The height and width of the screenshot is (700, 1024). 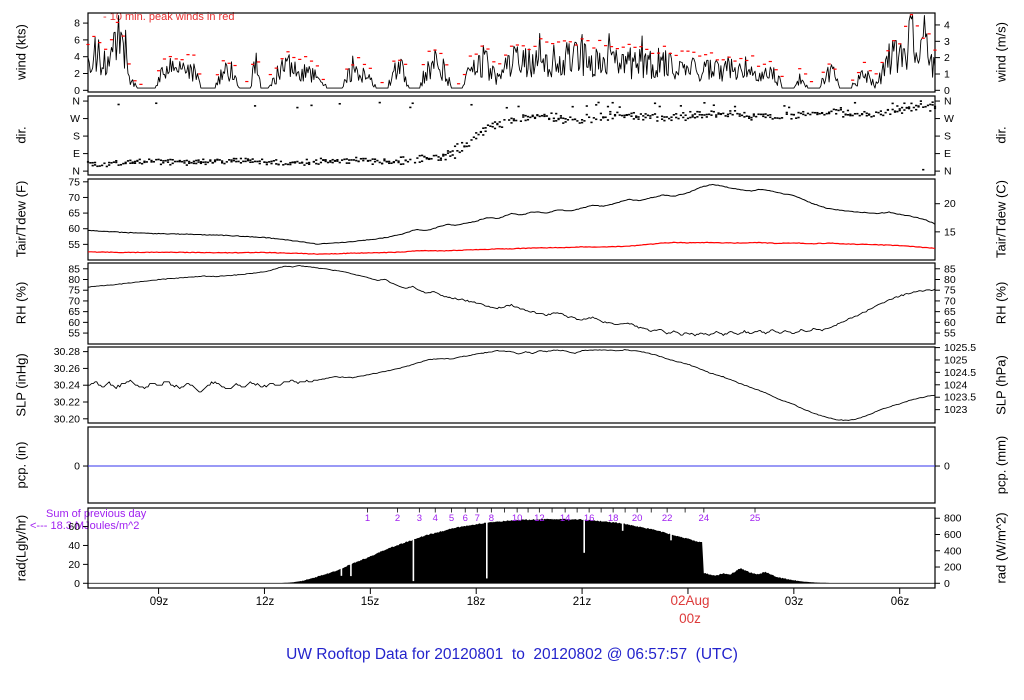 I want to click on y-tick-label-right-rad: 200, so click(x=953, y=568).